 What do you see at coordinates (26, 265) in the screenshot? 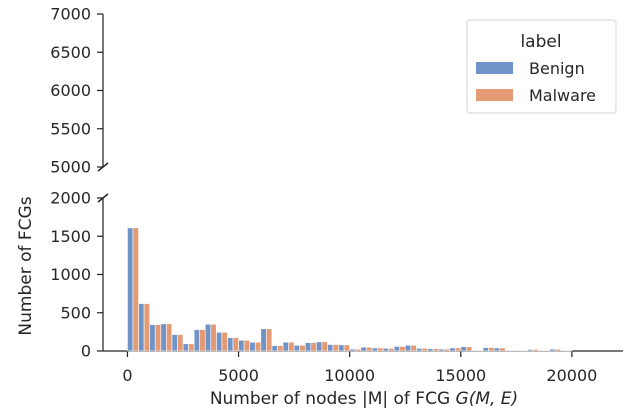
I see `y-axis-label: Number of FCGs` at bounding box center [26, 265].